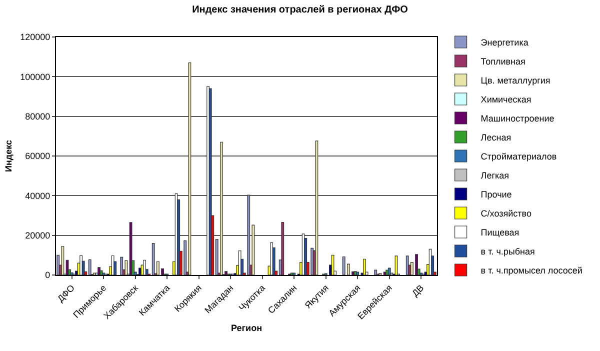 The width and height of the screenshot is (600, 351). Describe the element at coordinates (496, 195) in the screenshot. I see `legend-label: Прочие` at that location.